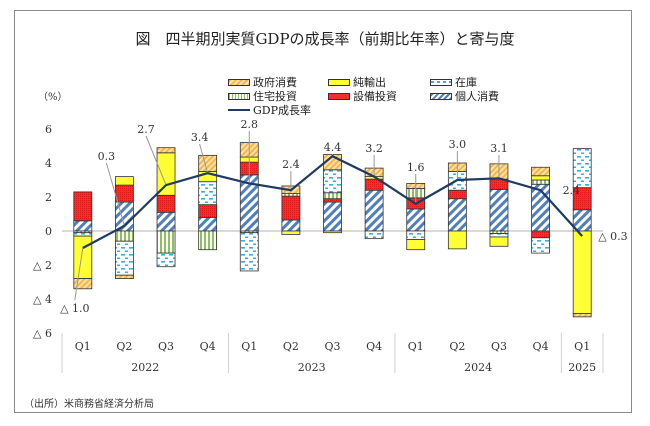  What do you see at coordinates (441, 96) in the screenshot?
I see `legend-swatch-consumption` at bounding box center [441, 96].